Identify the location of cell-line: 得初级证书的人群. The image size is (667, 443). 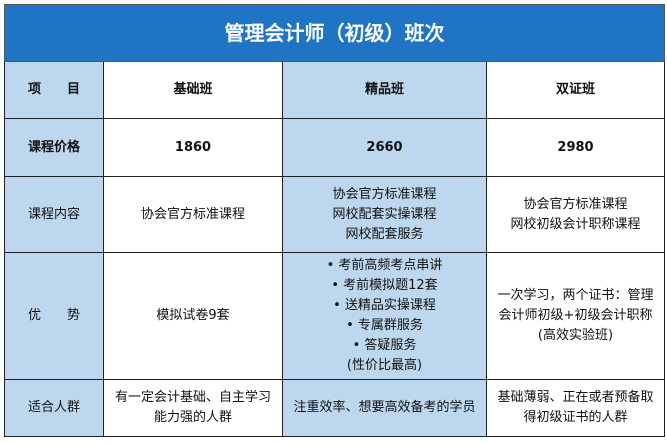
(575, 417).